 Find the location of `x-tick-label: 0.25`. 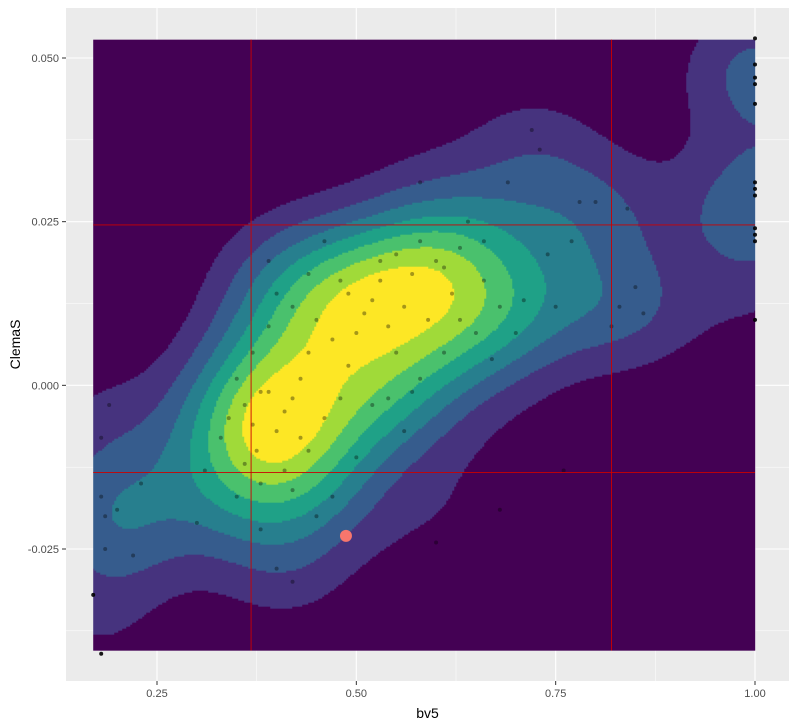

x-tick-label: 0.25 is located at coordinates (156, 694).